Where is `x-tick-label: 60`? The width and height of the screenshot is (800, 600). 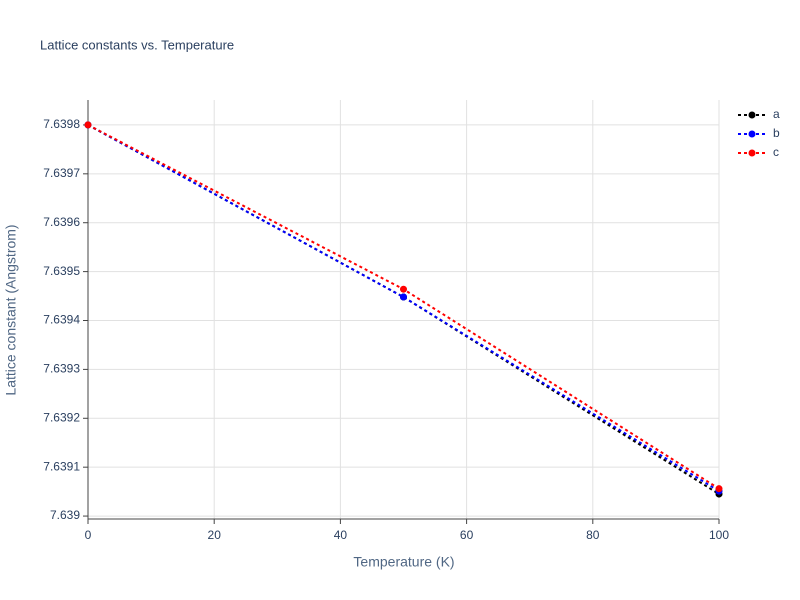 x-tick-label: 60 is located at coordinates (467, 535).